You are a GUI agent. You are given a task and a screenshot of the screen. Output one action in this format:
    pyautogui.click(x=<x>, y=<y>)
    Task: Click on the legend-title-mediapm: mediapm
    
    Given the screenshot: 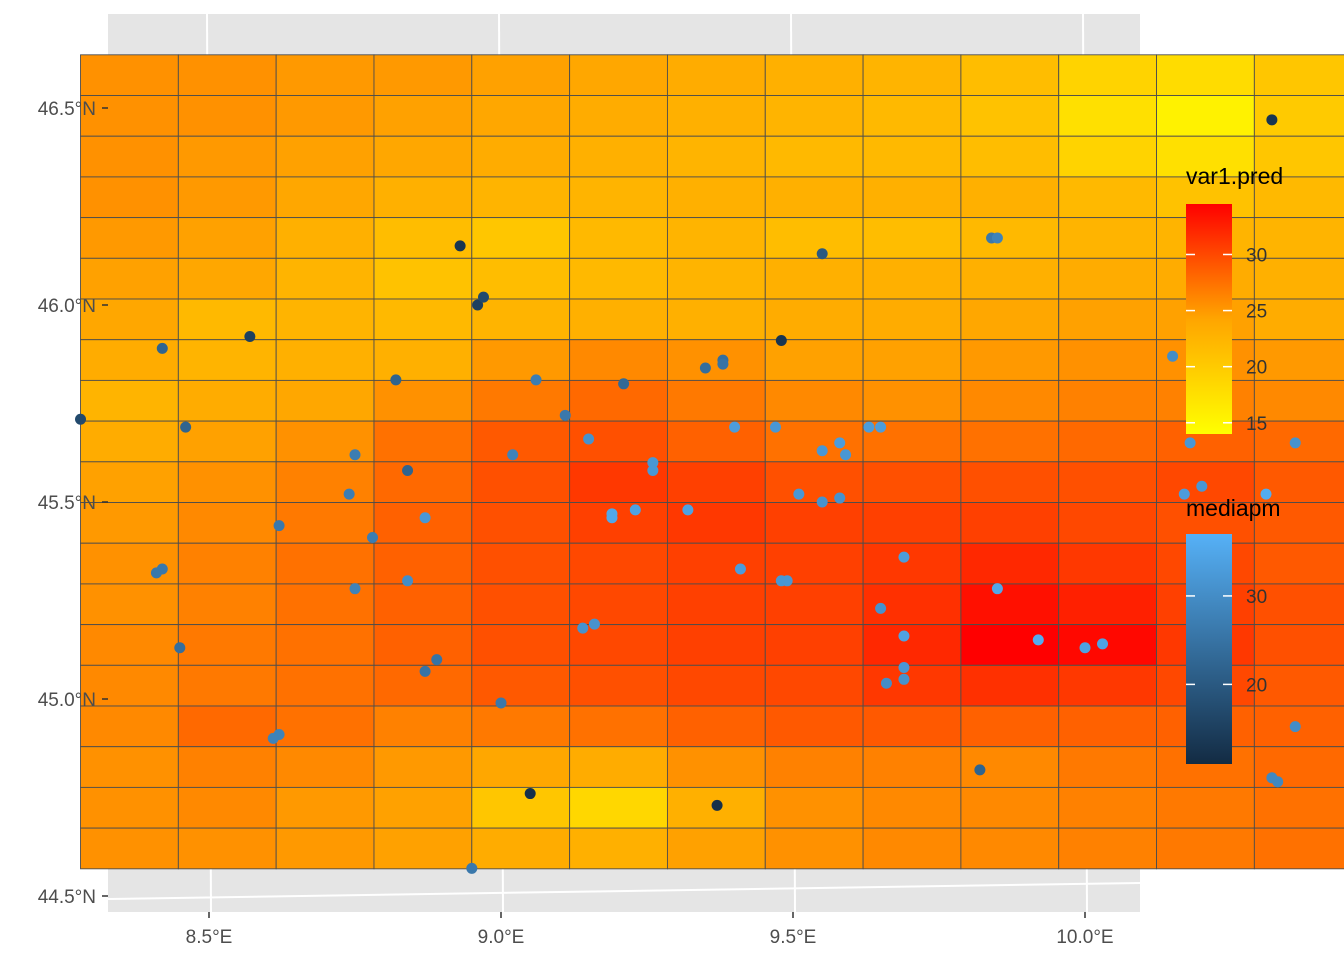 What is the action you would take?
    pyautogui.click(x=1233, y=508)
    